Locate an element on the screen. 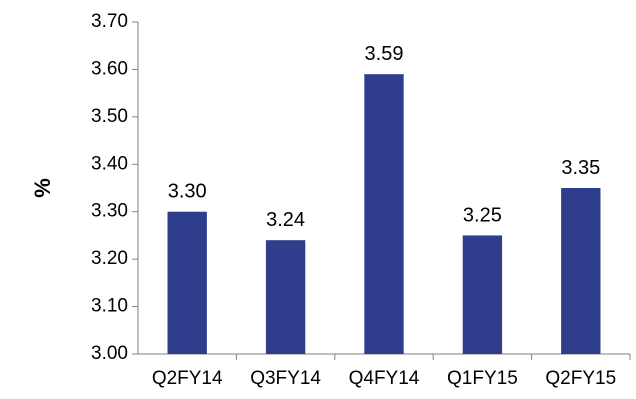 The height and width of the screenshot is (399, 636). y-axis-ticks: 3.00 3.10 3.20 3.30 3.40 3.50 3.60 3.70 is located at coordinates (114, 187).